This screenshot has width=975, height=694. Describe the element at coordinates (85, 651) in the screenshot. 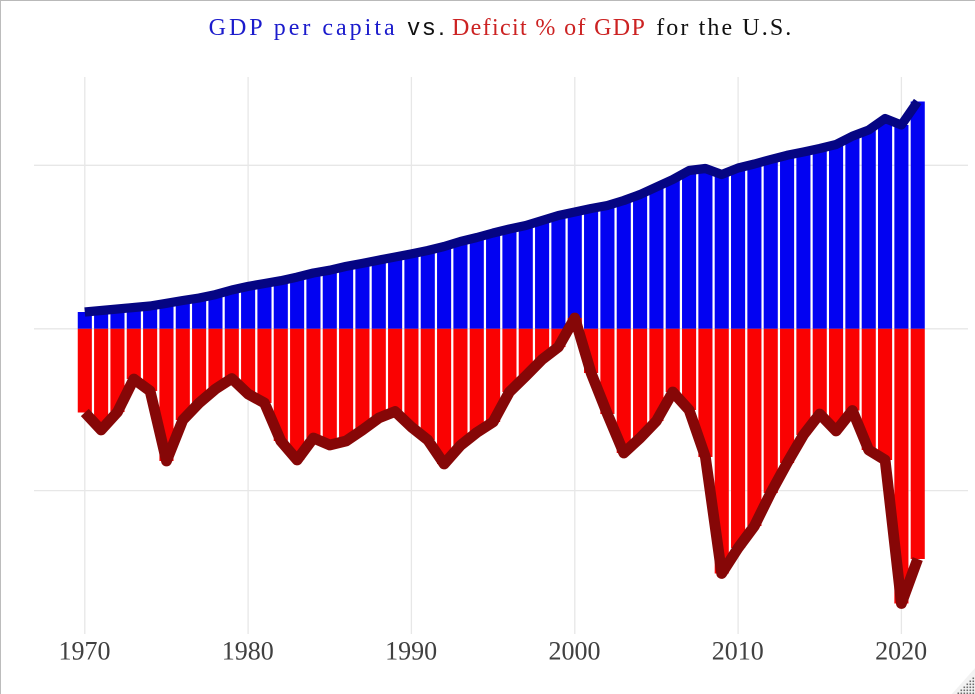

I see `svg-text: 1970` at that location.